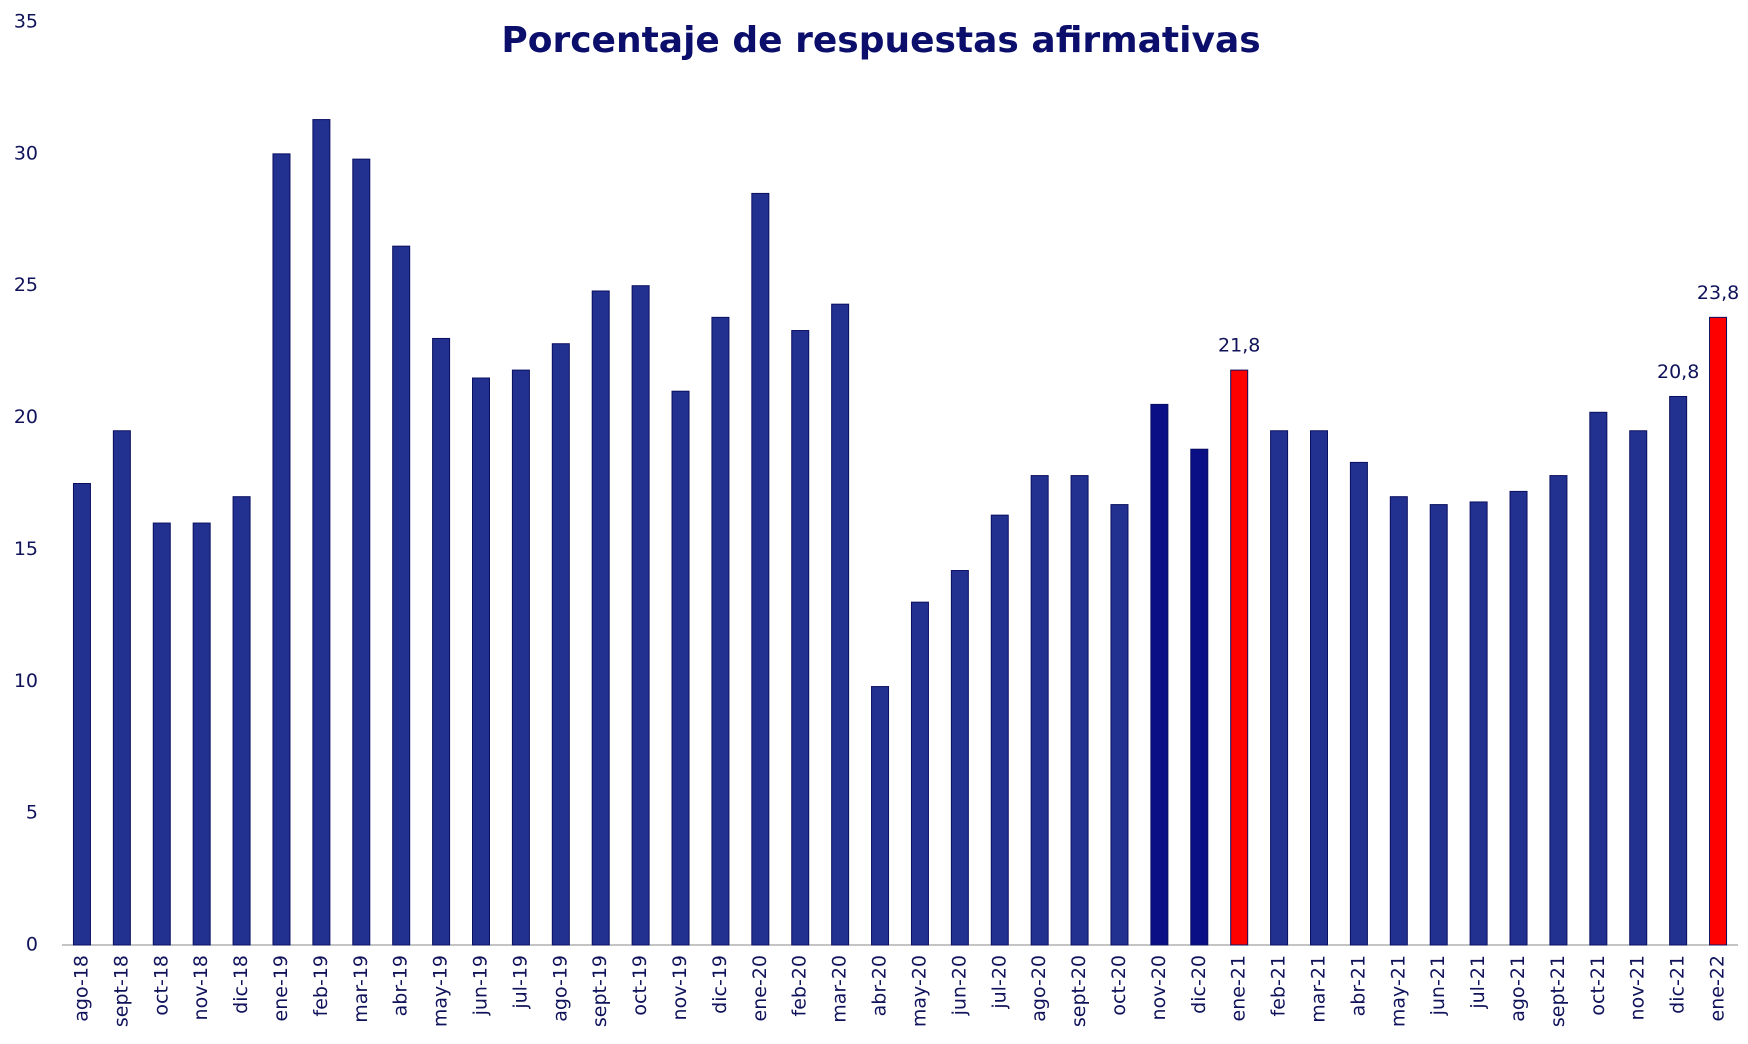 Image resolution: width=1748 pixels, height=1044 pixels. Describe the element at coordinates (81, 988) in the screenshot. I see `x-tick-label: ago-18` at that location.